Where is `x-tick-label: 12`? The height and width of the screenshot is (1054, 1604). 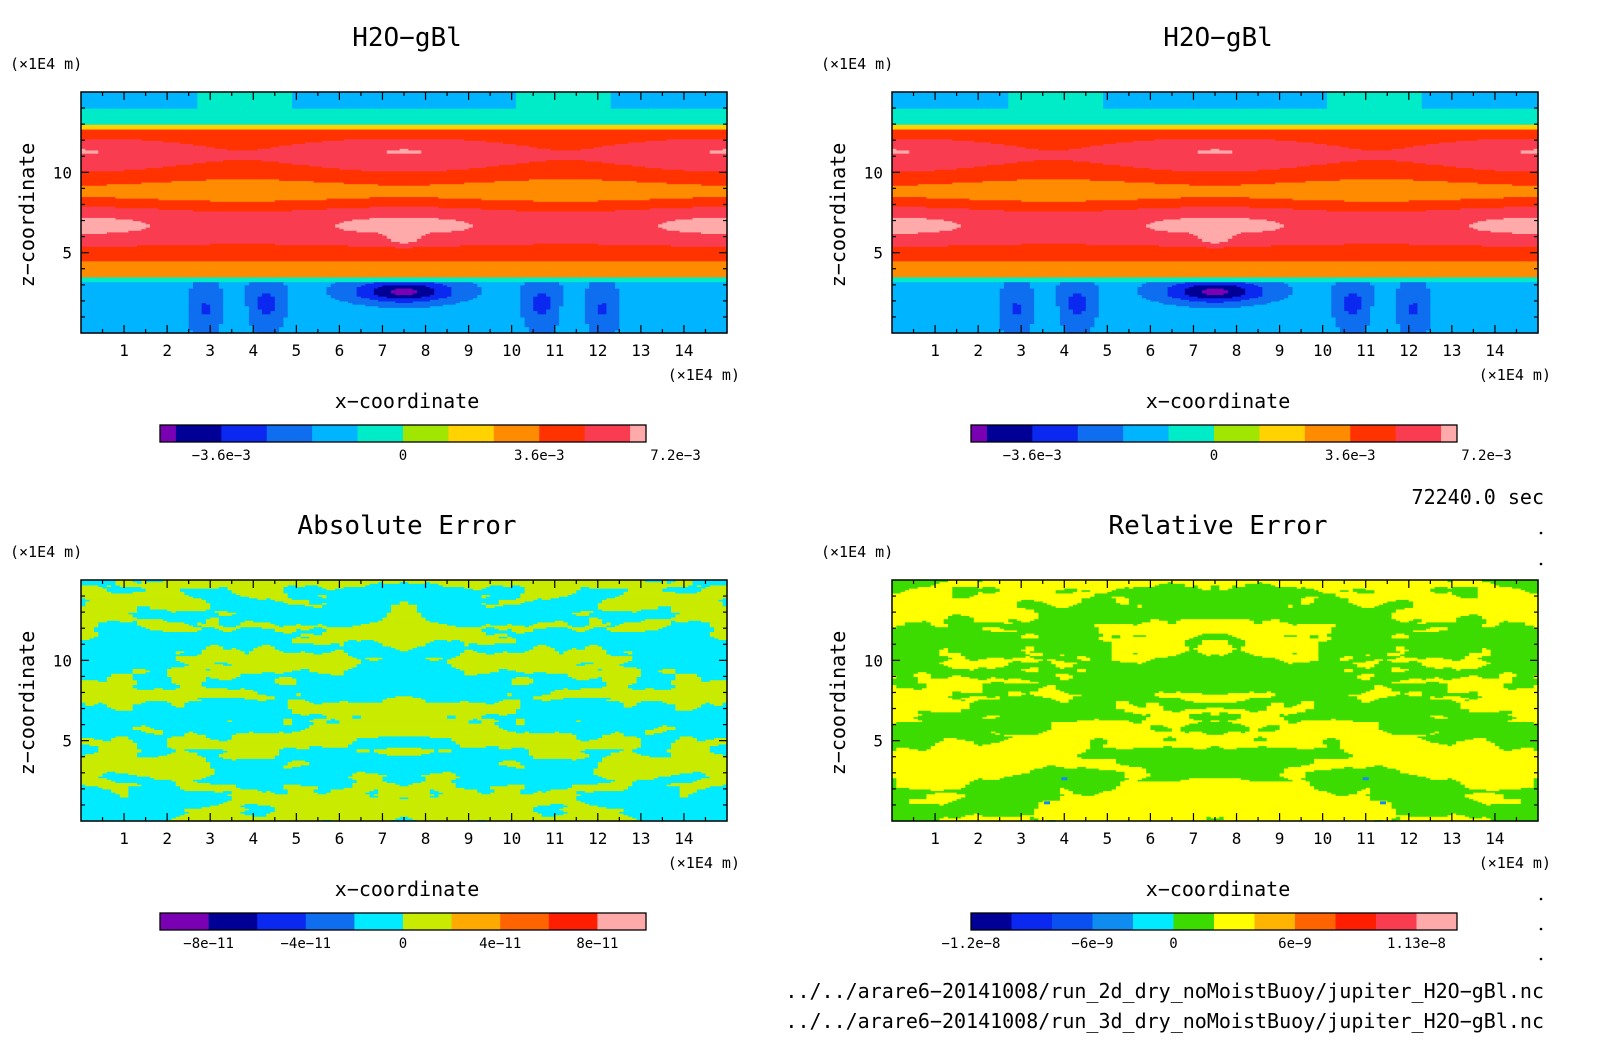
x-tick-label: 12 is located at coordinates (1408, 350).